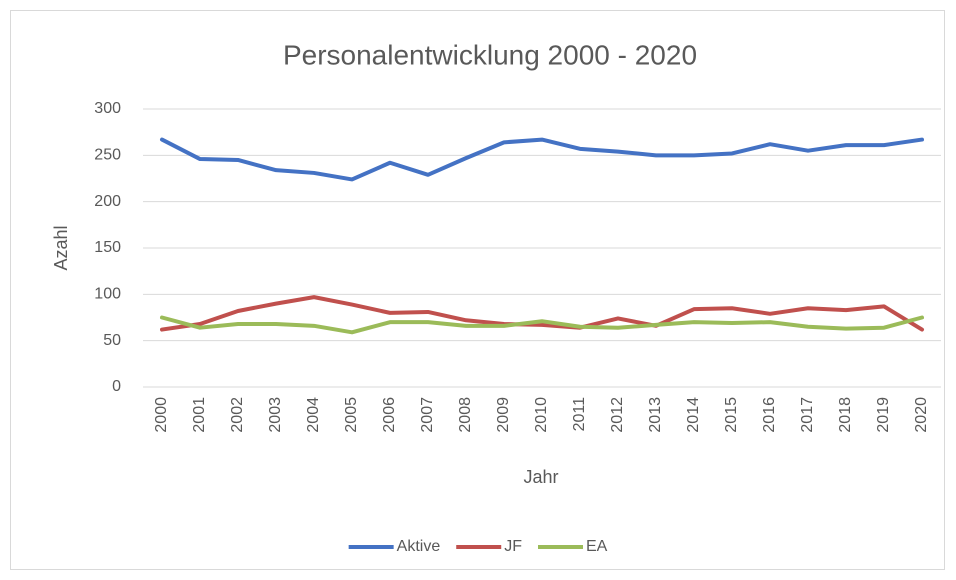 This screenshot has width=956, height=580. What do you see at coordinates (769, 415) in the screenshot?
I see `x-tick-label: 2016` at bounding box center [769, 415].